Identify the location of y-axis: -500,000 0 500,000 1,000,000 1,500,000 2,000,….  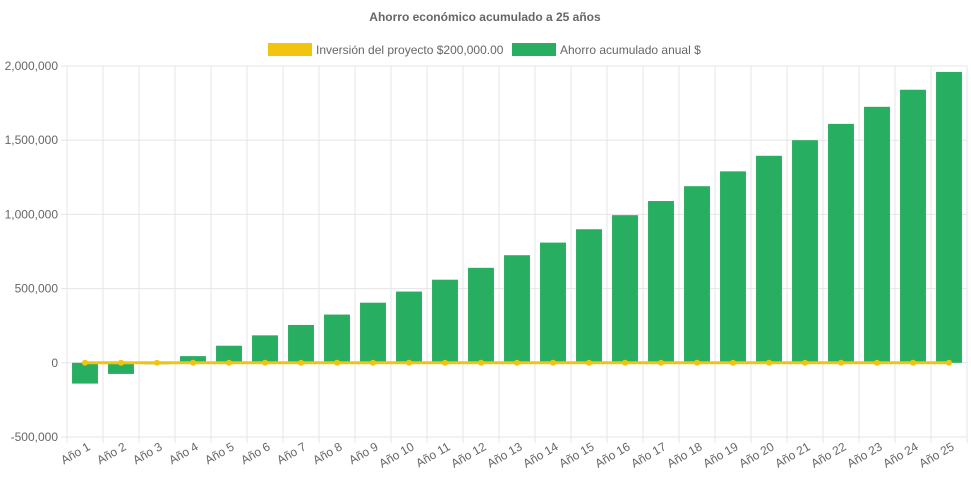
(36, 251).